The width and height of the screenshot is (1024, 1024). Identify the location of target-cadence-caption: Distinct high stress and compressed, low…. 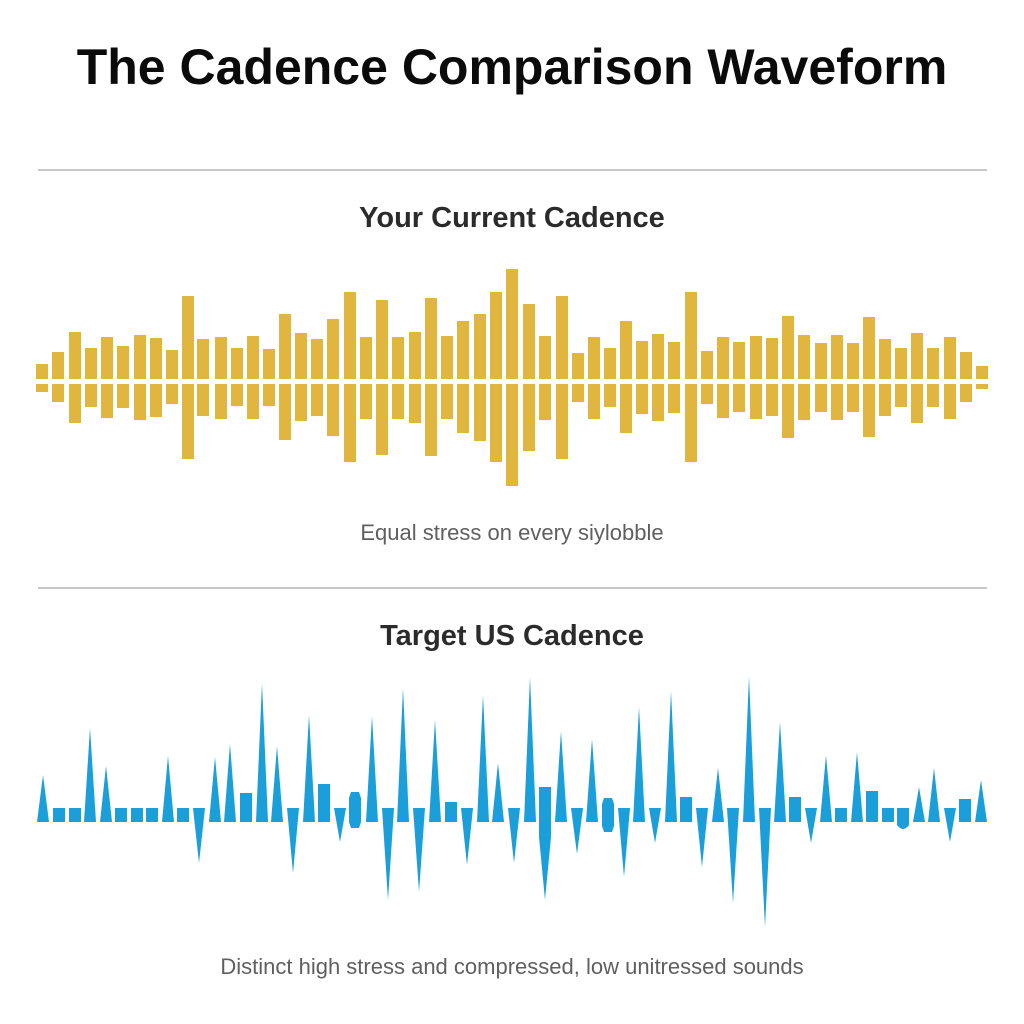
(512, 966).